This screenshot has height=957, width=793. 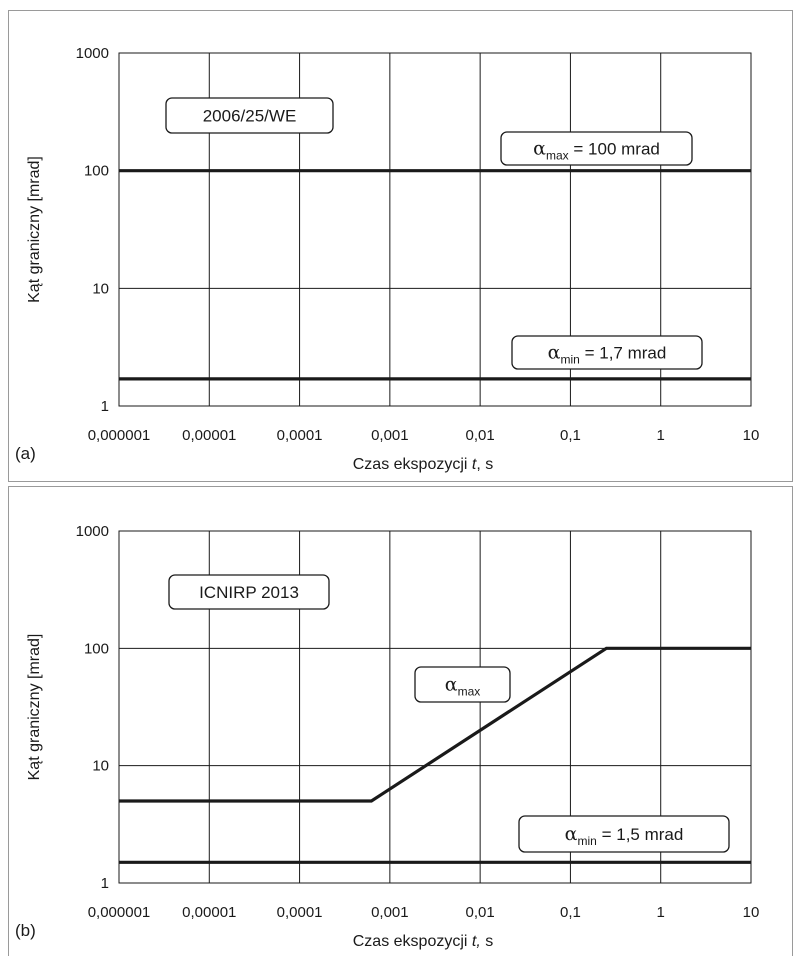 I want to click on alpha-max-label: αmax, so click(x=463, y=686).